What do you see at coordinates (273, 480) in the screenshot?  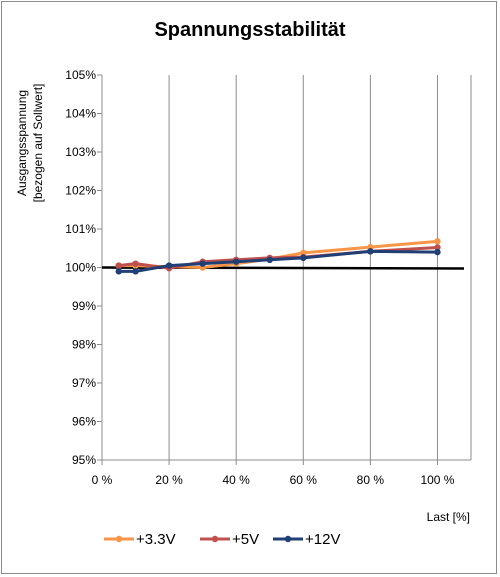 I see `x-tick-labels: 0 % 20 % 40 % 60 % 80 % 100 %` at bounding box center [273, 480].